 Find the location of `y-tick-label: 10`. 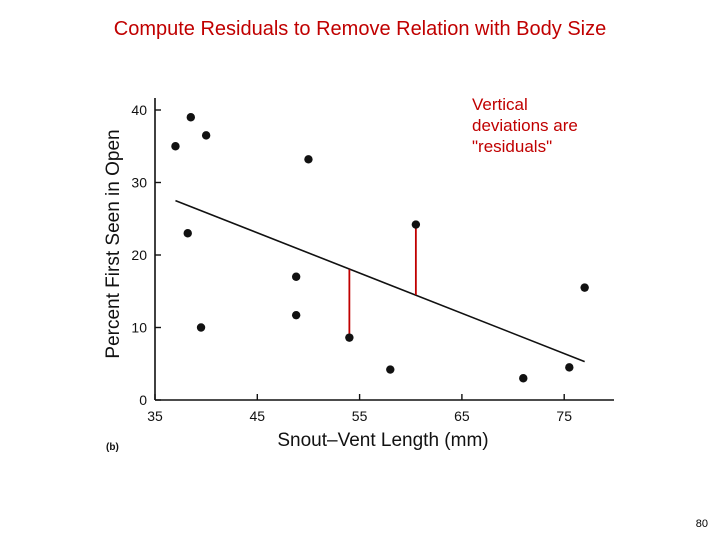

y-tick-label: 10 is located at coordinates (139, 328).